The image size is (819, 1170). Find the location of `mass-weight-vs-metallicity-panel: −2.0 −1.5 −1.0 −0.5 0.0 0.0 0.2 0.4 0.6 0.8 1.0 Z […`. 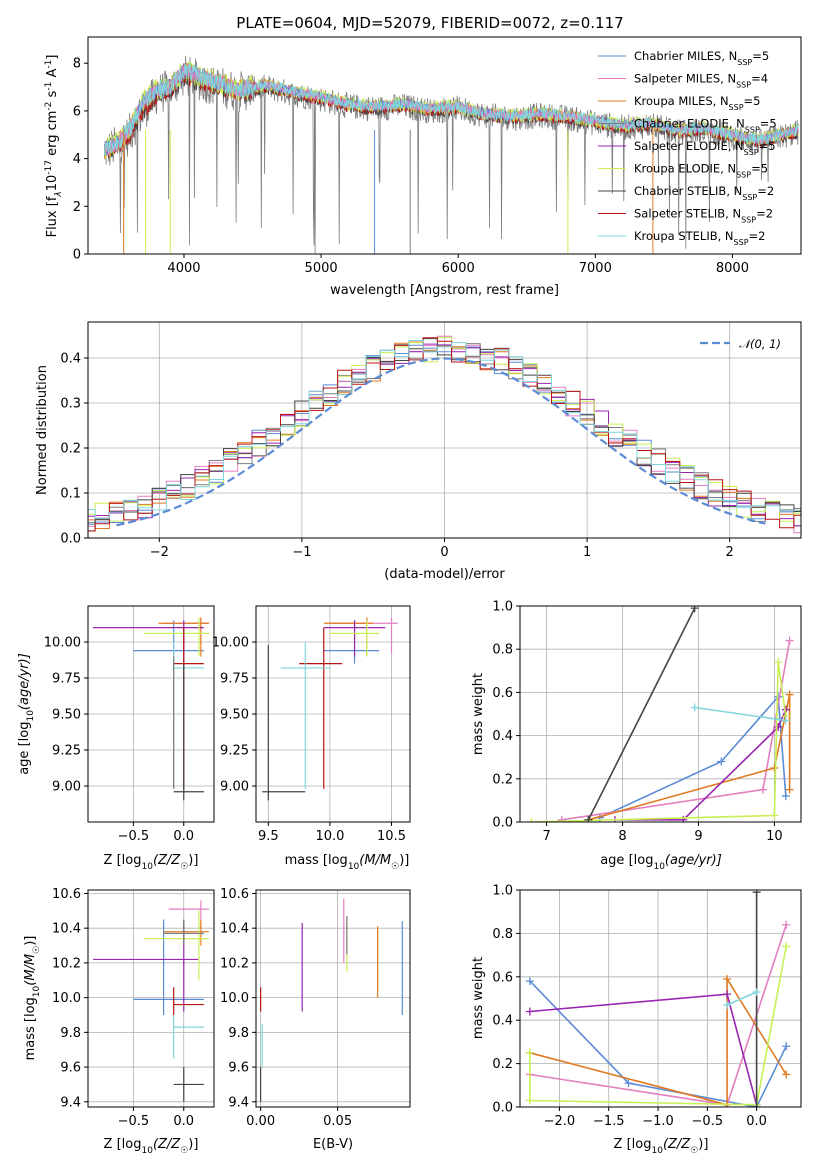

mass-weight-vs-metallicity-panel: −2.0 −1.5 −1.0 −0.5 0.0 0.0 0.2 0.4 0.6 0.8 1.0 Z [… is located at coordinates (636, 1020).